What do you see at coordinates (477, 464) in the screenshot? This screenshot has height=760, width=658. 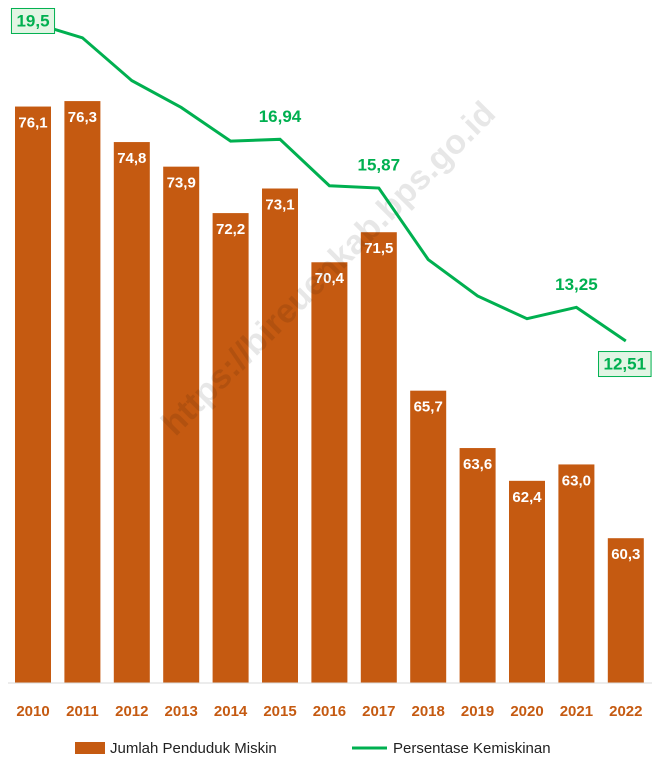 I see `bar-label: 63,6` at bounding box center [477, 464].